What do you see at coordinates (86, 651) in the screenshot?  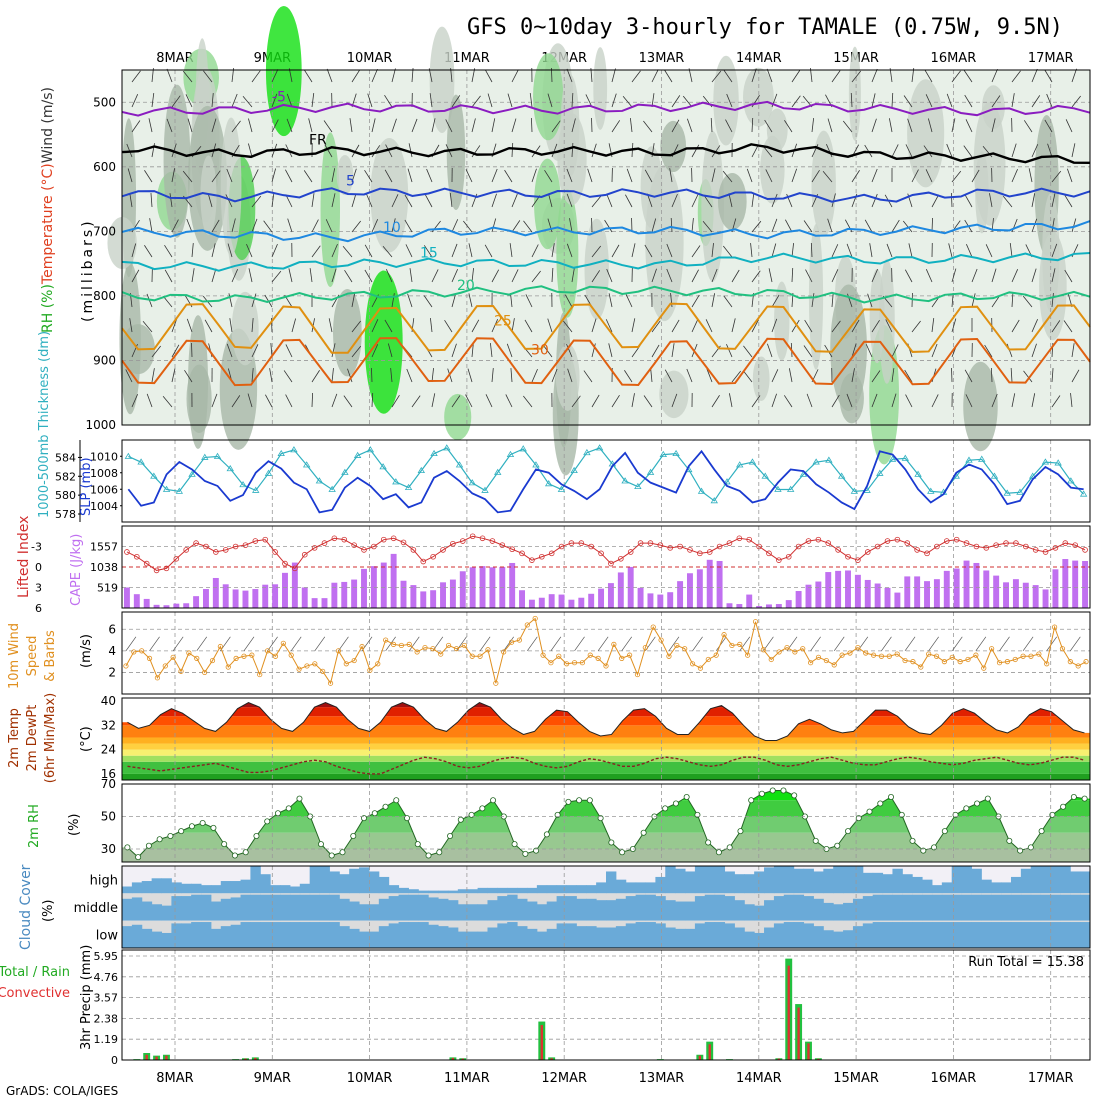 I see `wind-ylabel-units: (m/s)` at bounding box center [86, 651].